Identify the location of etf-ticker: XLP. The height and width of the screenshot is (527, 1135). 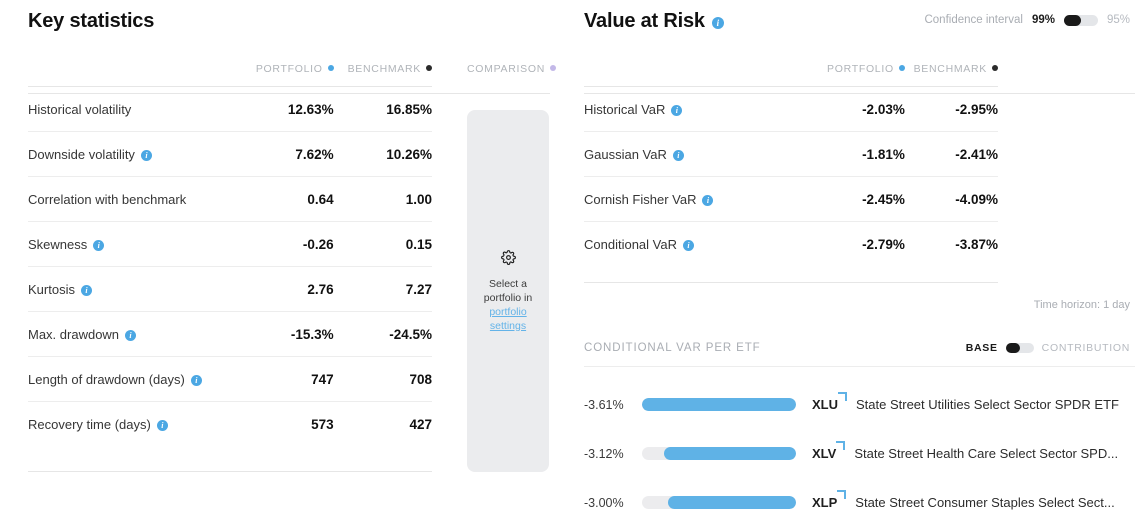
(829, 500).